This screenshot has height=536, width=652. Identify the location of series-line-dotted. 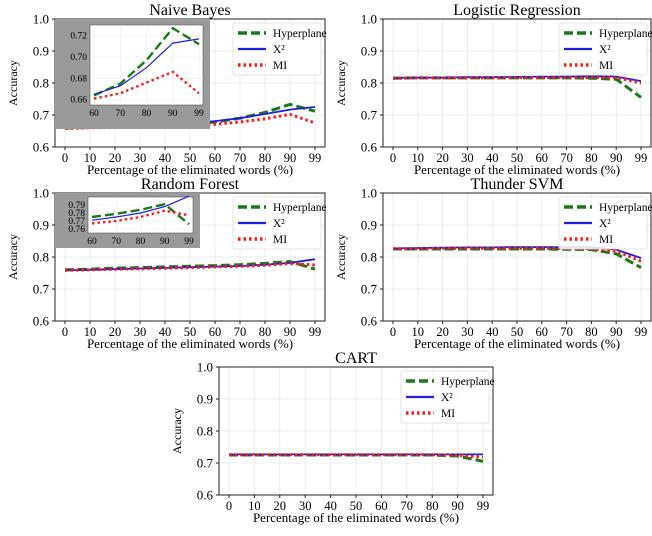
(356, 456).